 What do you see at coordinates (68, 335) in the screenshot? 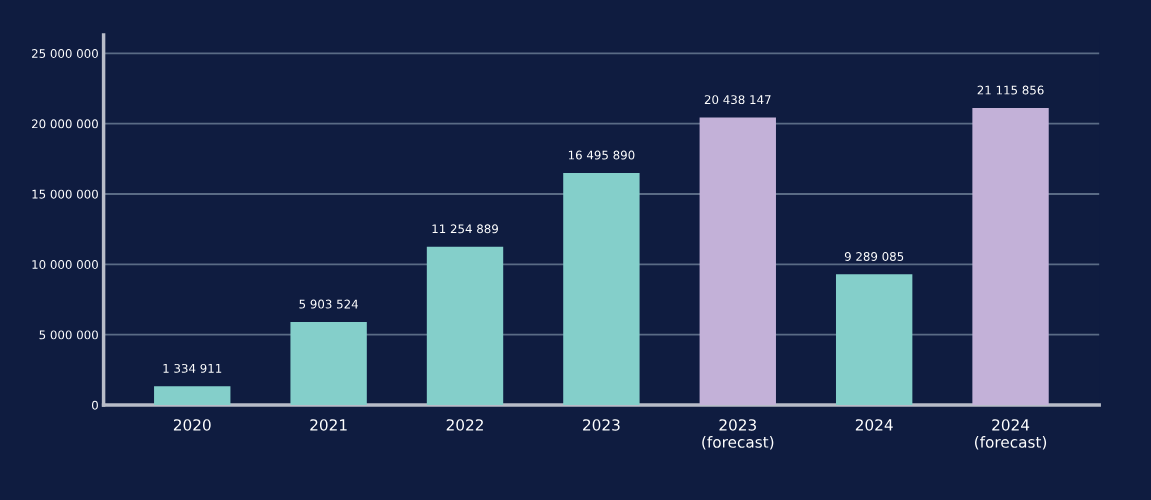
I see `y-tick-label: 5 000 000` at bounding box center [68, 335].